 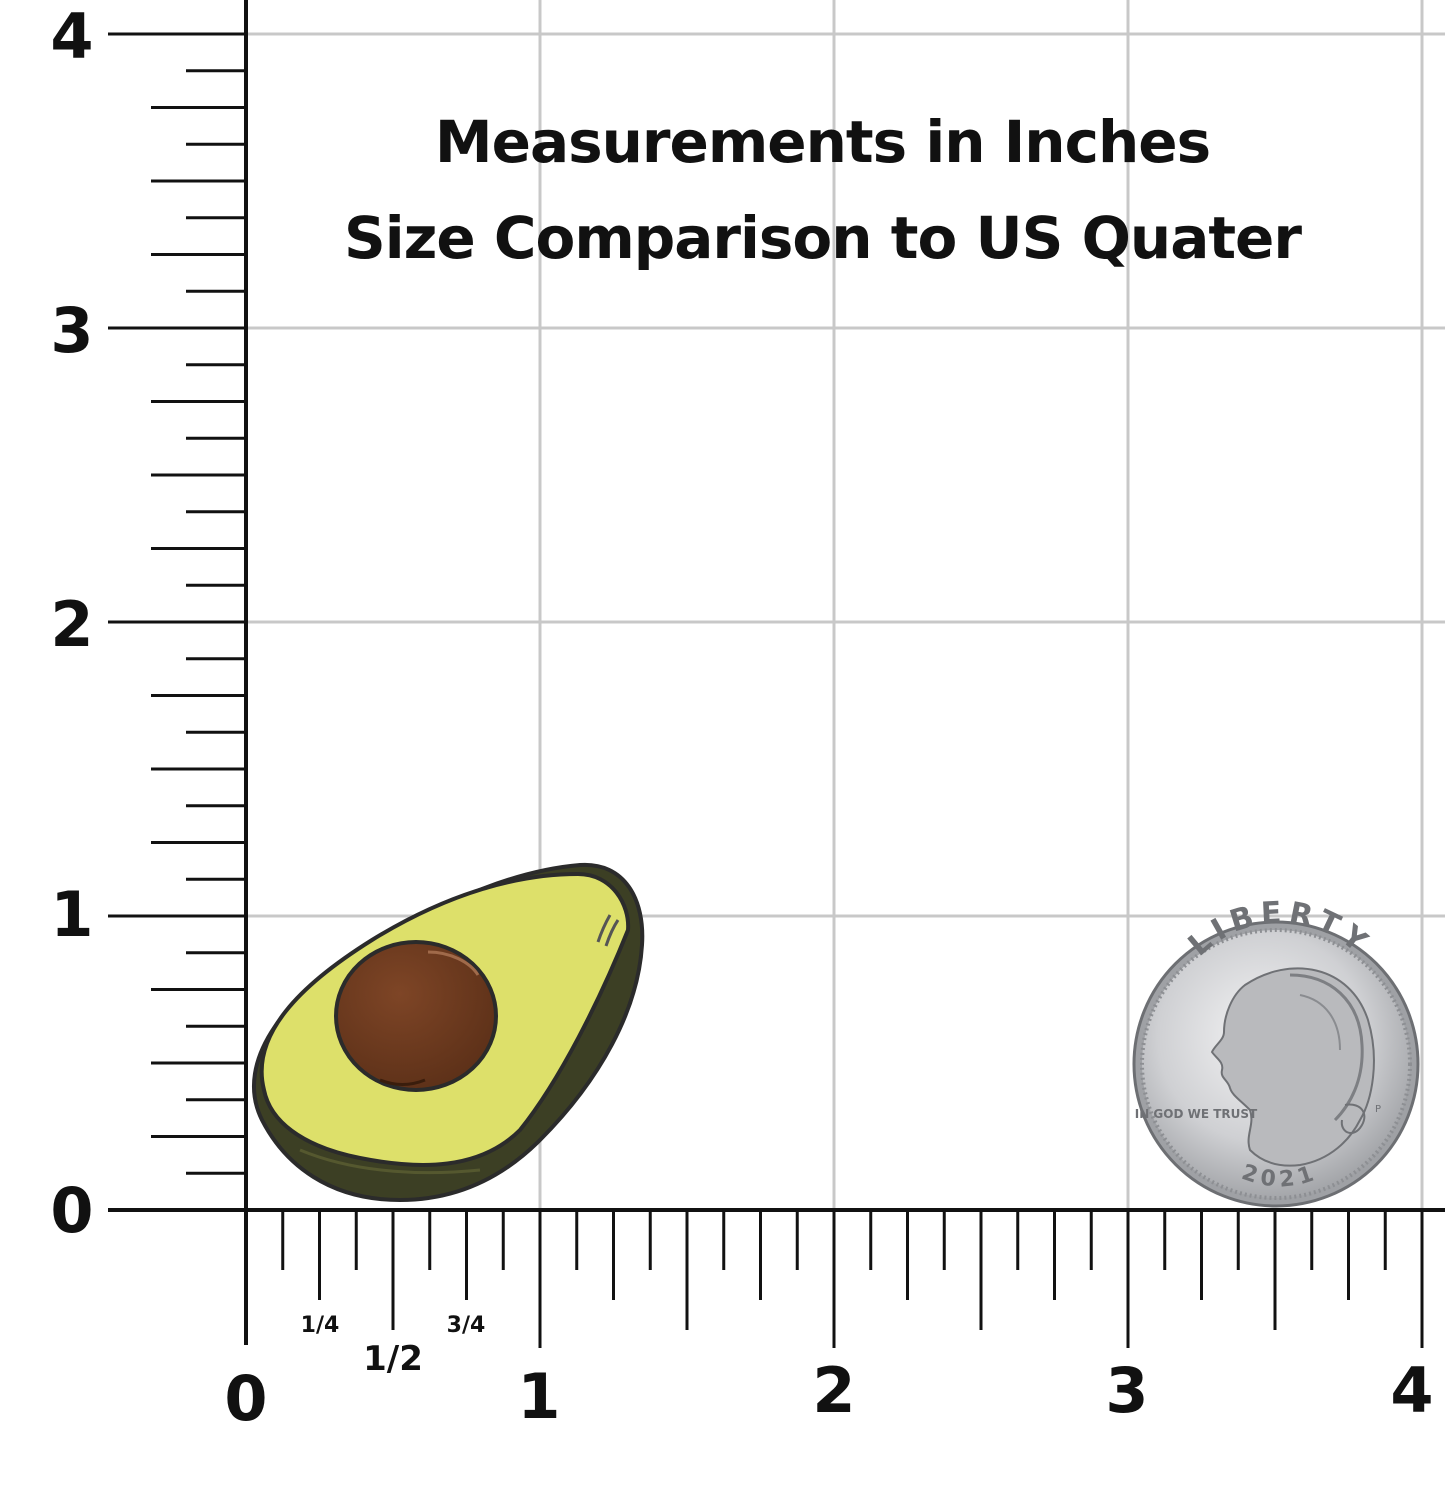 I want to click on x-label-0: 0, so click(x=245, y=1398).